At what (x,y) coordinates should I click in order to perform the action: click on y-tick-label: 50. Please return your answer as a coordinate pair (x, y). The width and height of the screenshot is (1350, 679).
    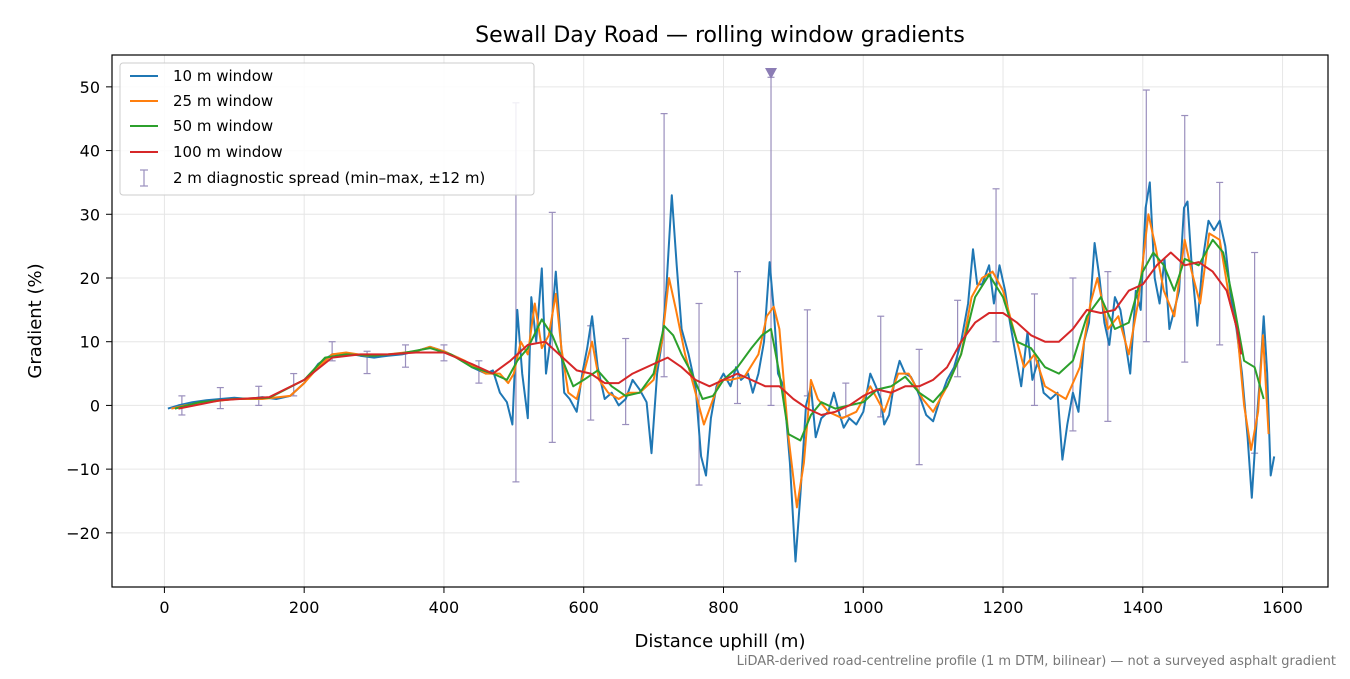
    Looking at the image, I should click on (90, 87).